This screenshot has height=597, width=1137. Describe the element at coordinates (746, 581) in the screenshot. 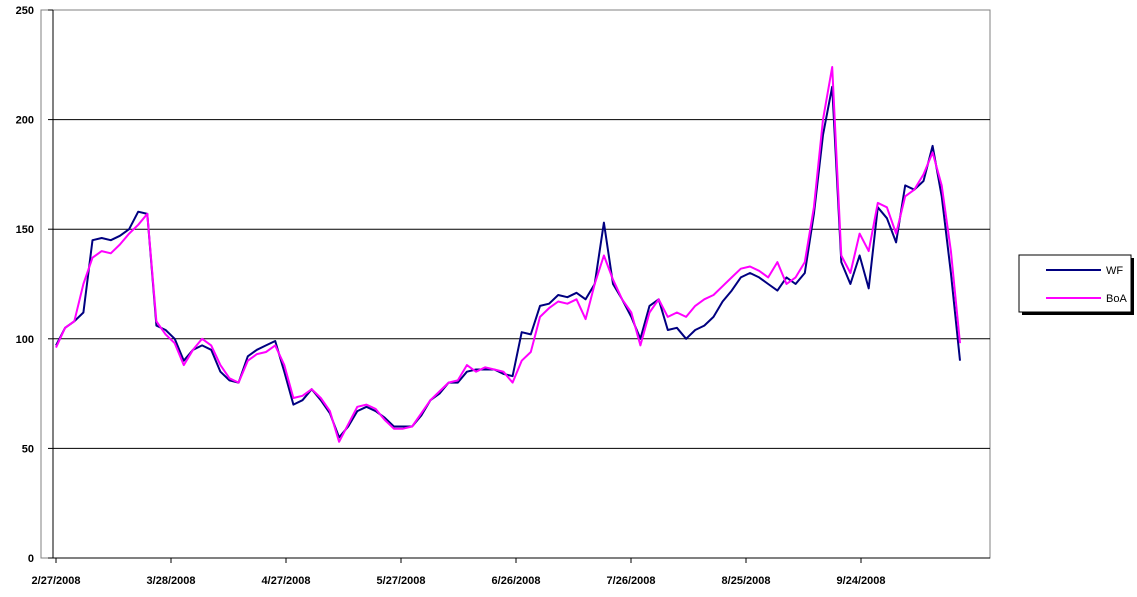

I see `x-tick-label: 8/25/2008` at that location.